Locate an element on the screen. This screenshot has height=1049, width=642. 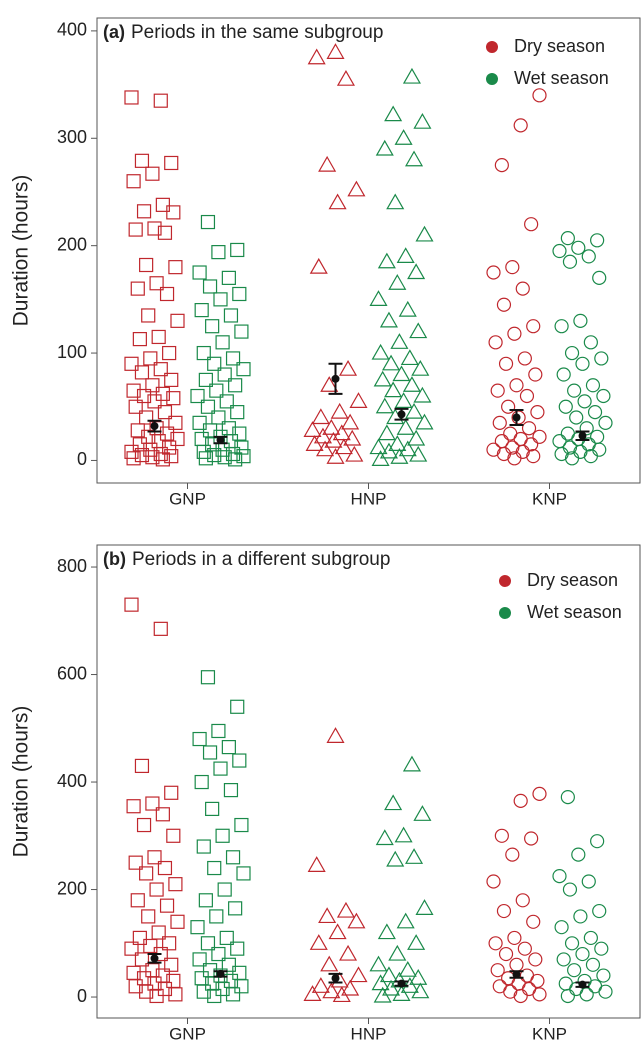
x-tick-label: GNP is located at coordinates (187, 1033).